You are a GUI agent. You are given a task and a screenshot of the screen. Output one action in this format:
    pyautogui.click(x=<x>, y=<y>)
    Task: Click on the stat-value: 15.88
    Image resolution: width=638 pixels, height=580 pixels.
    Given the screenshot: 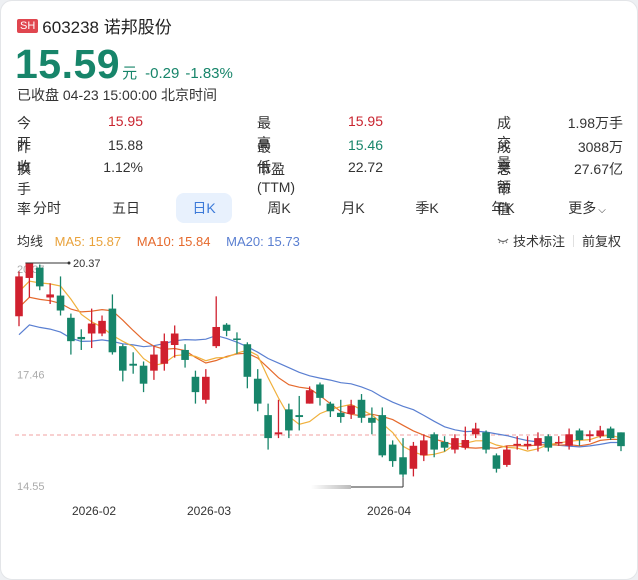 What is the action you would take?
    pyautogui.click(x=125, y=145)
    